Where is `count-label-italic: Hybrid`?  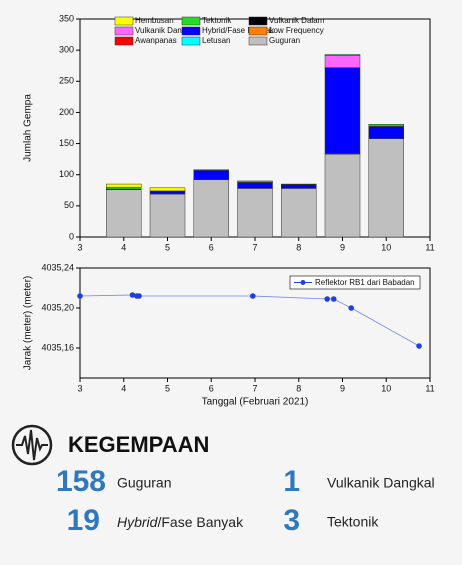 count-label-italic: Hybrid is located at coordinates (138, 522).